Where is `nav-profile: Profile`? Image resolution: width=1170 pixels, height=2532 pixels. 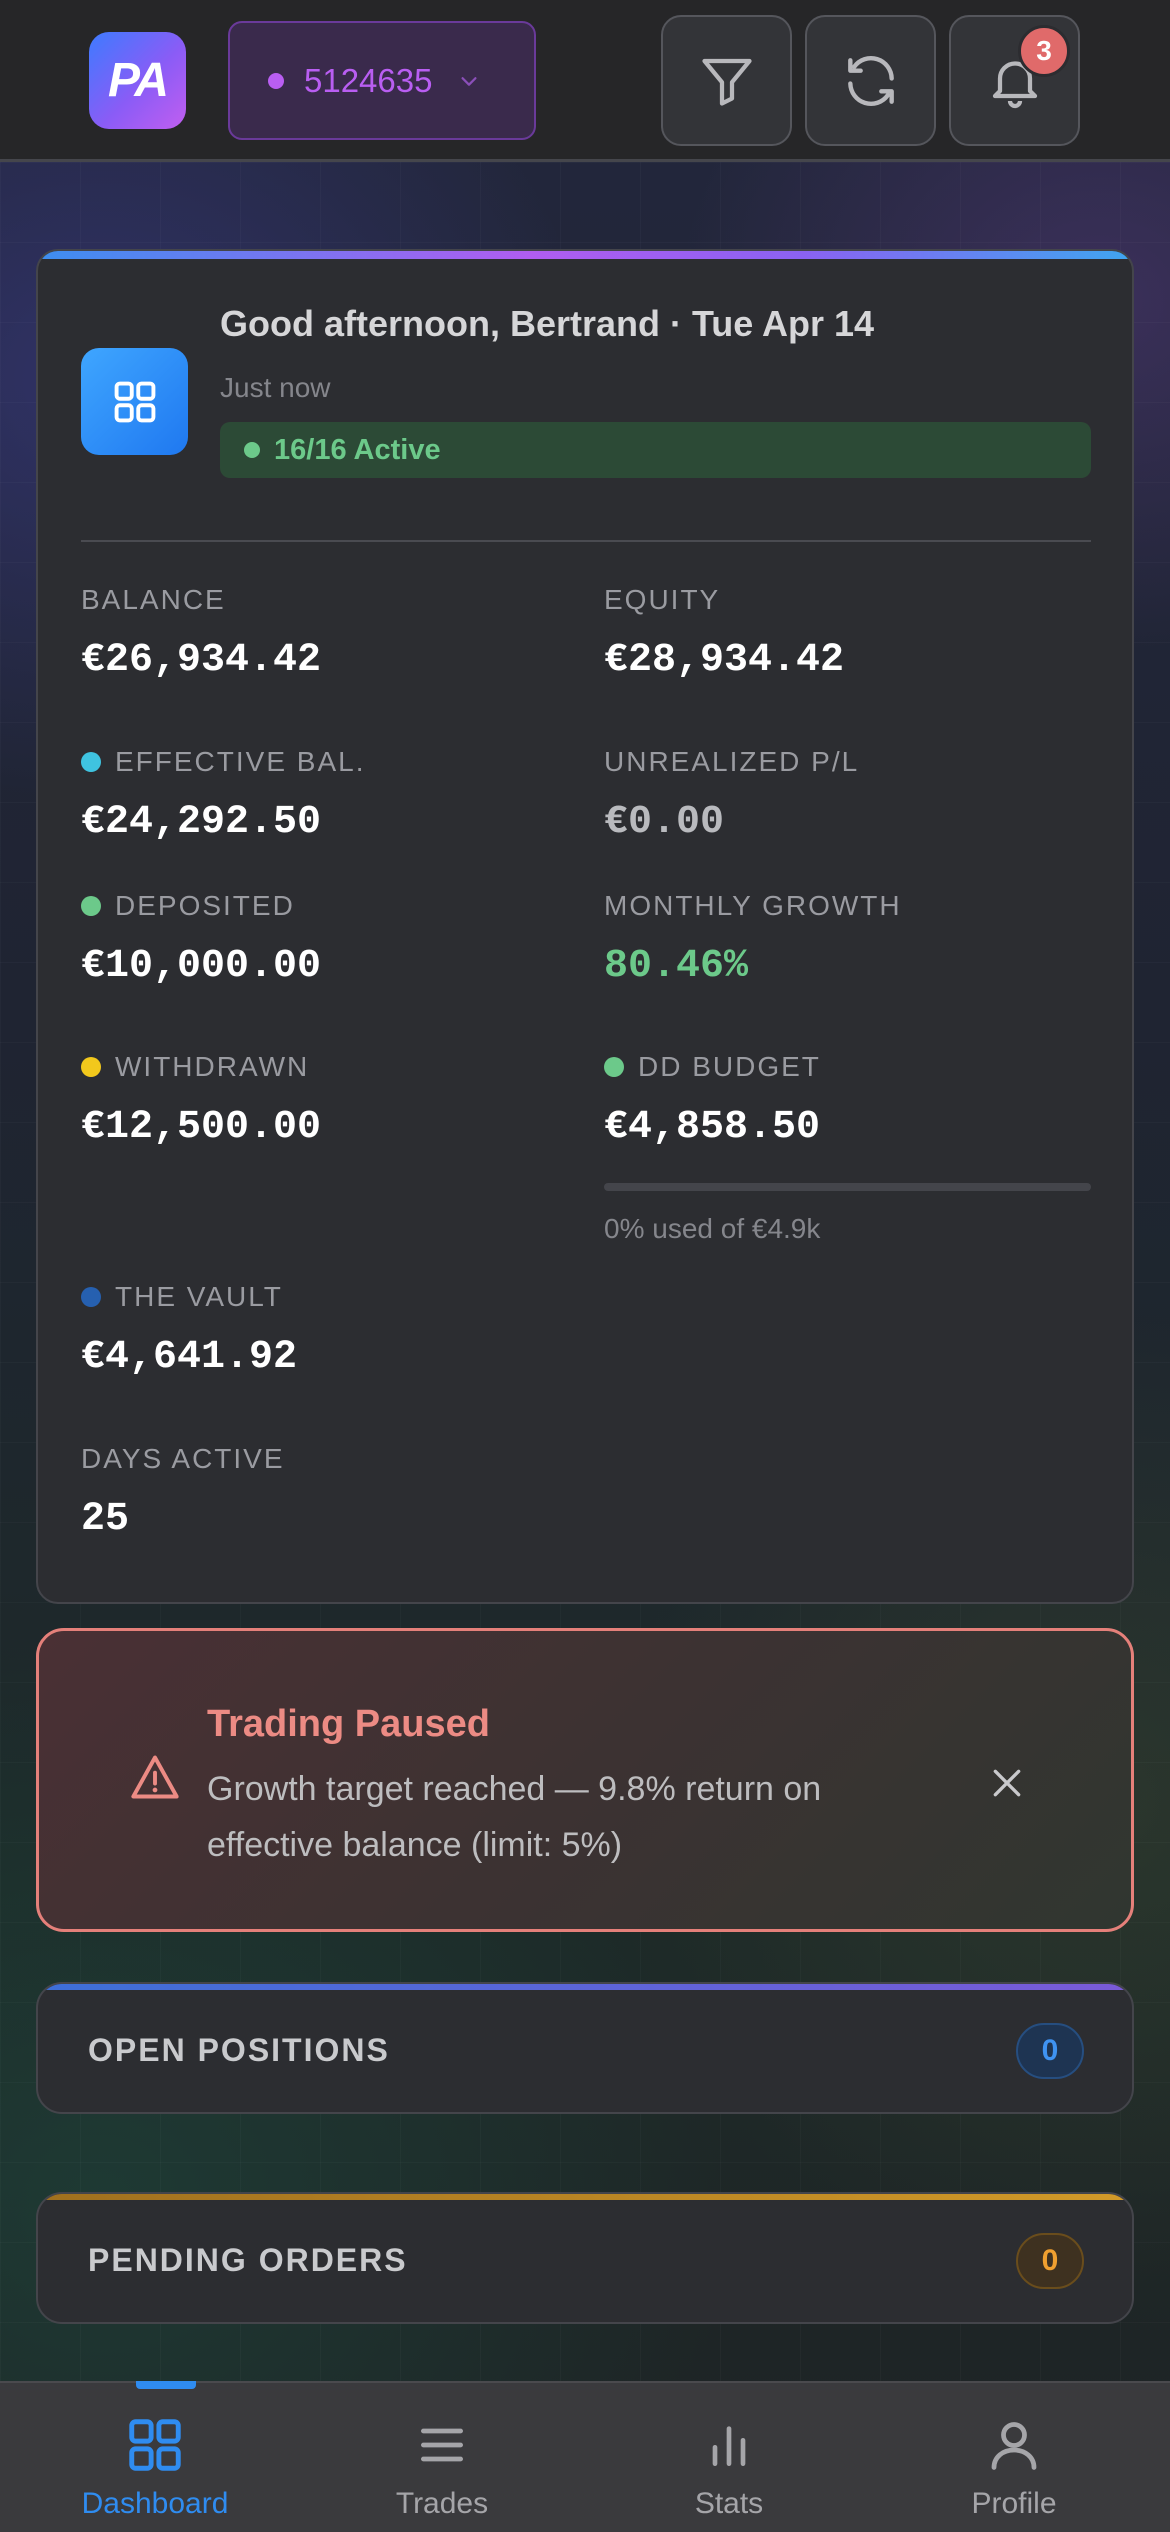
nav-profile: Profile is located at coordinates (1014, 2457).